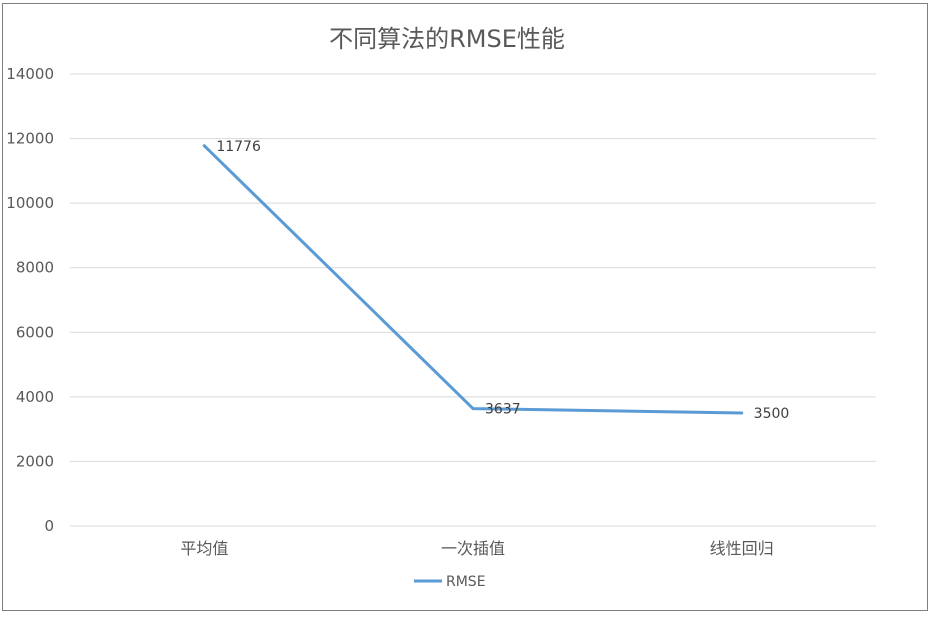  Describe the element at coordinates (35, 332) in the screenshot. I see `y-tick-label: 6000` at that location.